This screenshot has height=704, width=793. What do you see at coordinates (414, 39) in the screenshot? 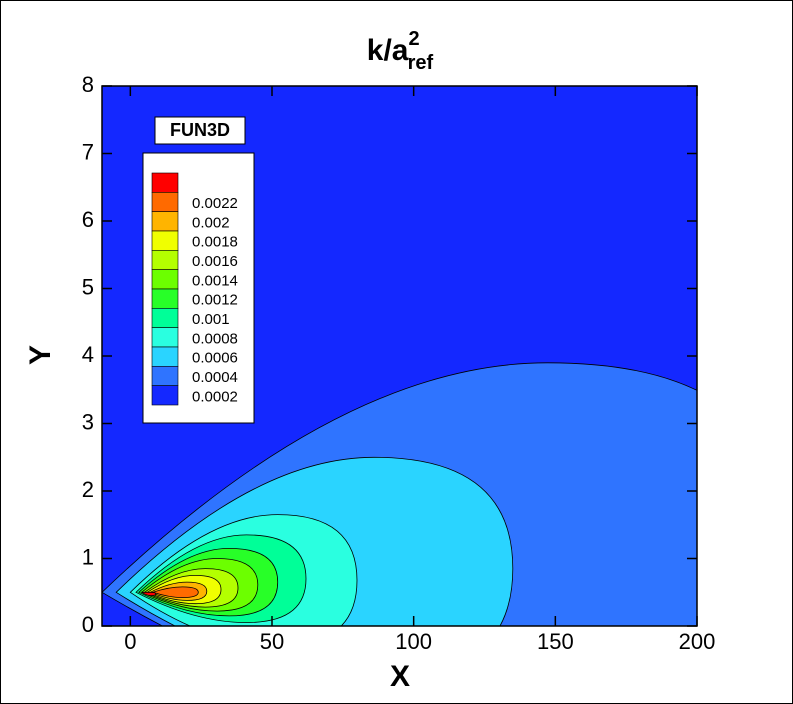
I see `title-sup: 2` at bounding box center [414, 39].